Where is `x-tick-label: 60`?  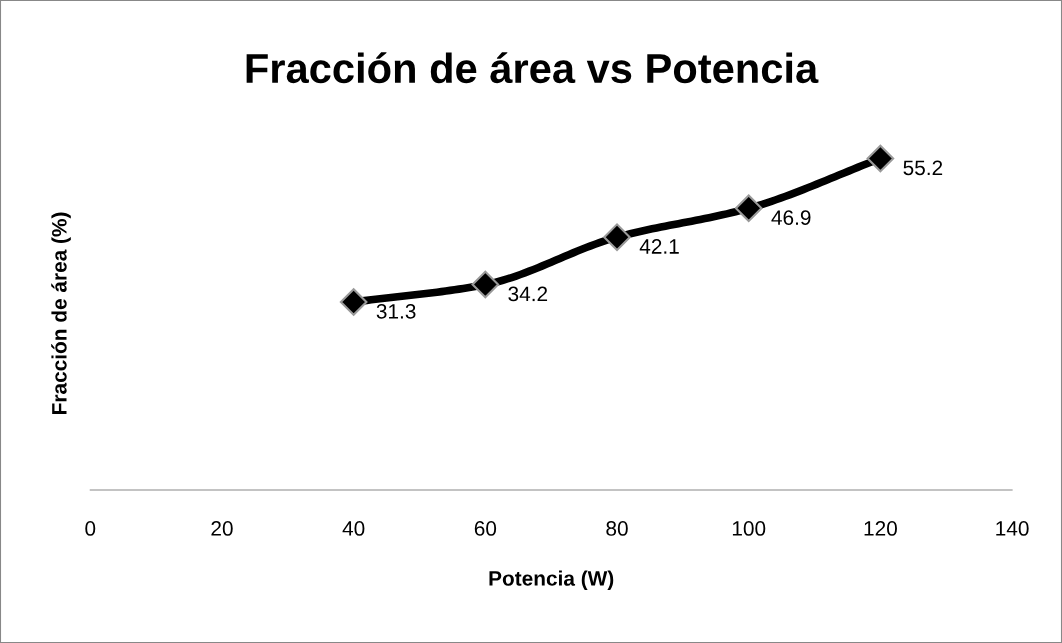
x-tick-label: 60 is located at coordinates (485, 528).